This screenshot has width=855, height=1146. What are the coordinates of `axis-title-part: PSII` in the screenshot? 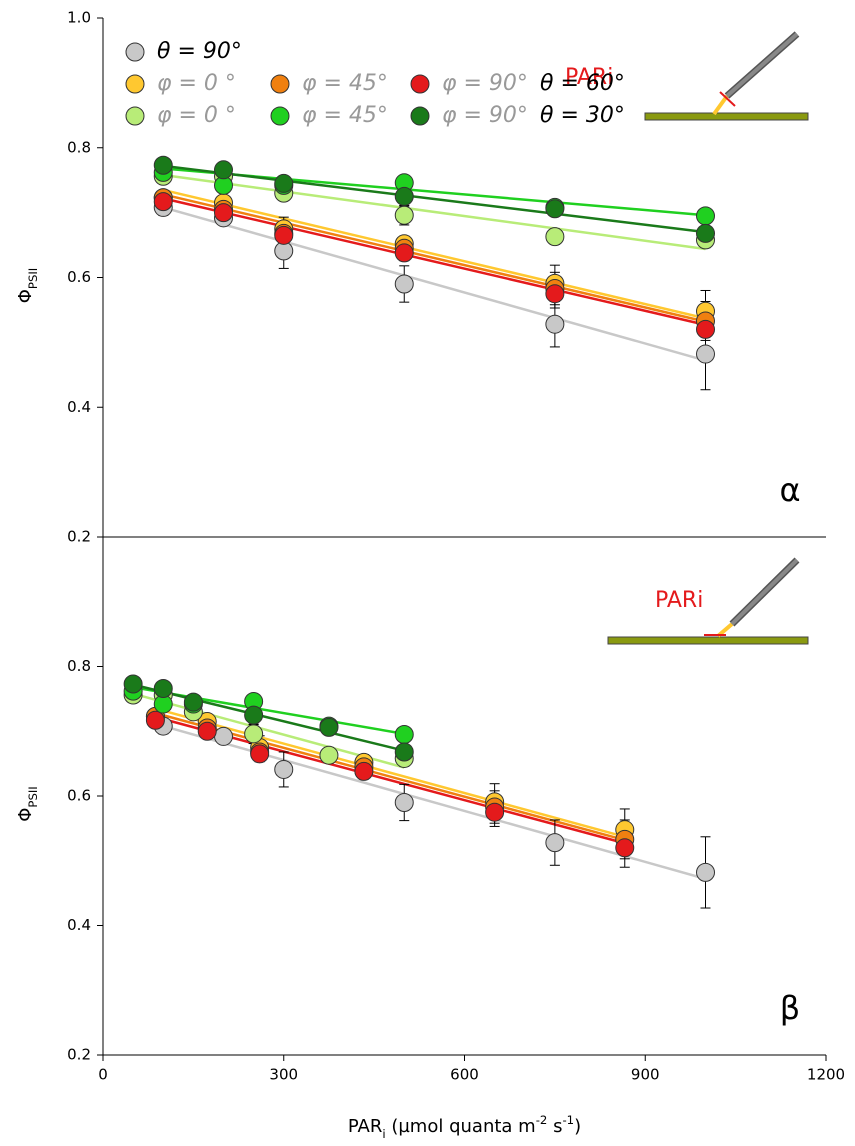 It's located at (33, 796).